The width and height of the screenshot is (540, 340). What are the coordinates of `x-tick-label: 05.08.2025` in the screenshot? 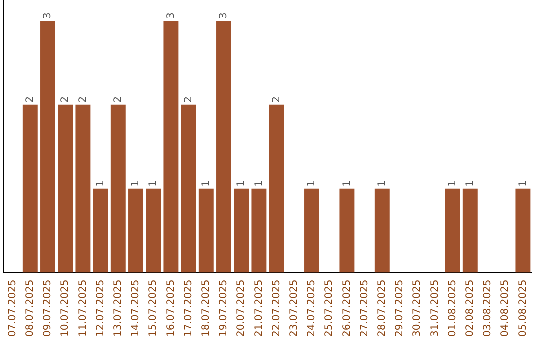 It's located at (523, 309).